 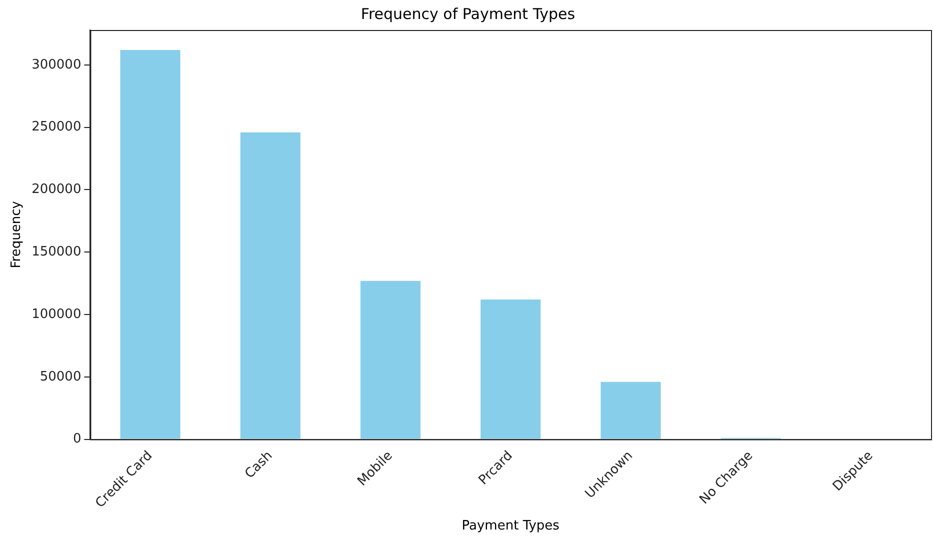 I want to click on x-axis-title: Payment Types, so click(x=511, y=526).